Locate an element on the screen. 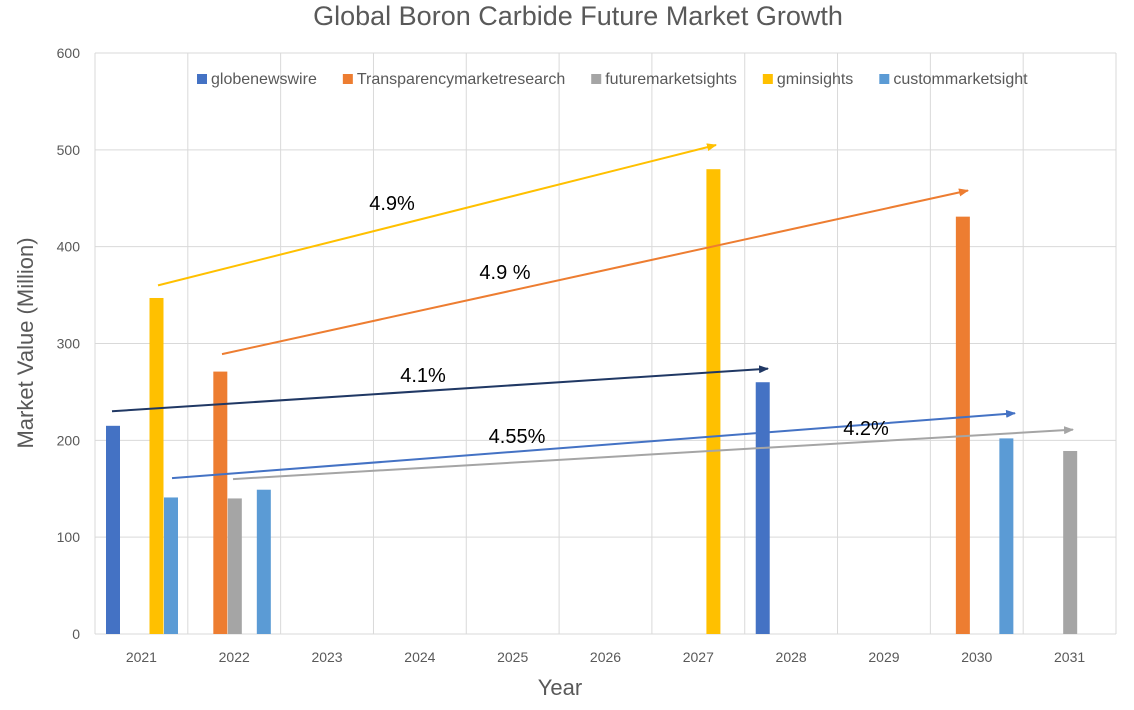  y-axis-title: Market Value (Million) is located at coordinates (25, 342).